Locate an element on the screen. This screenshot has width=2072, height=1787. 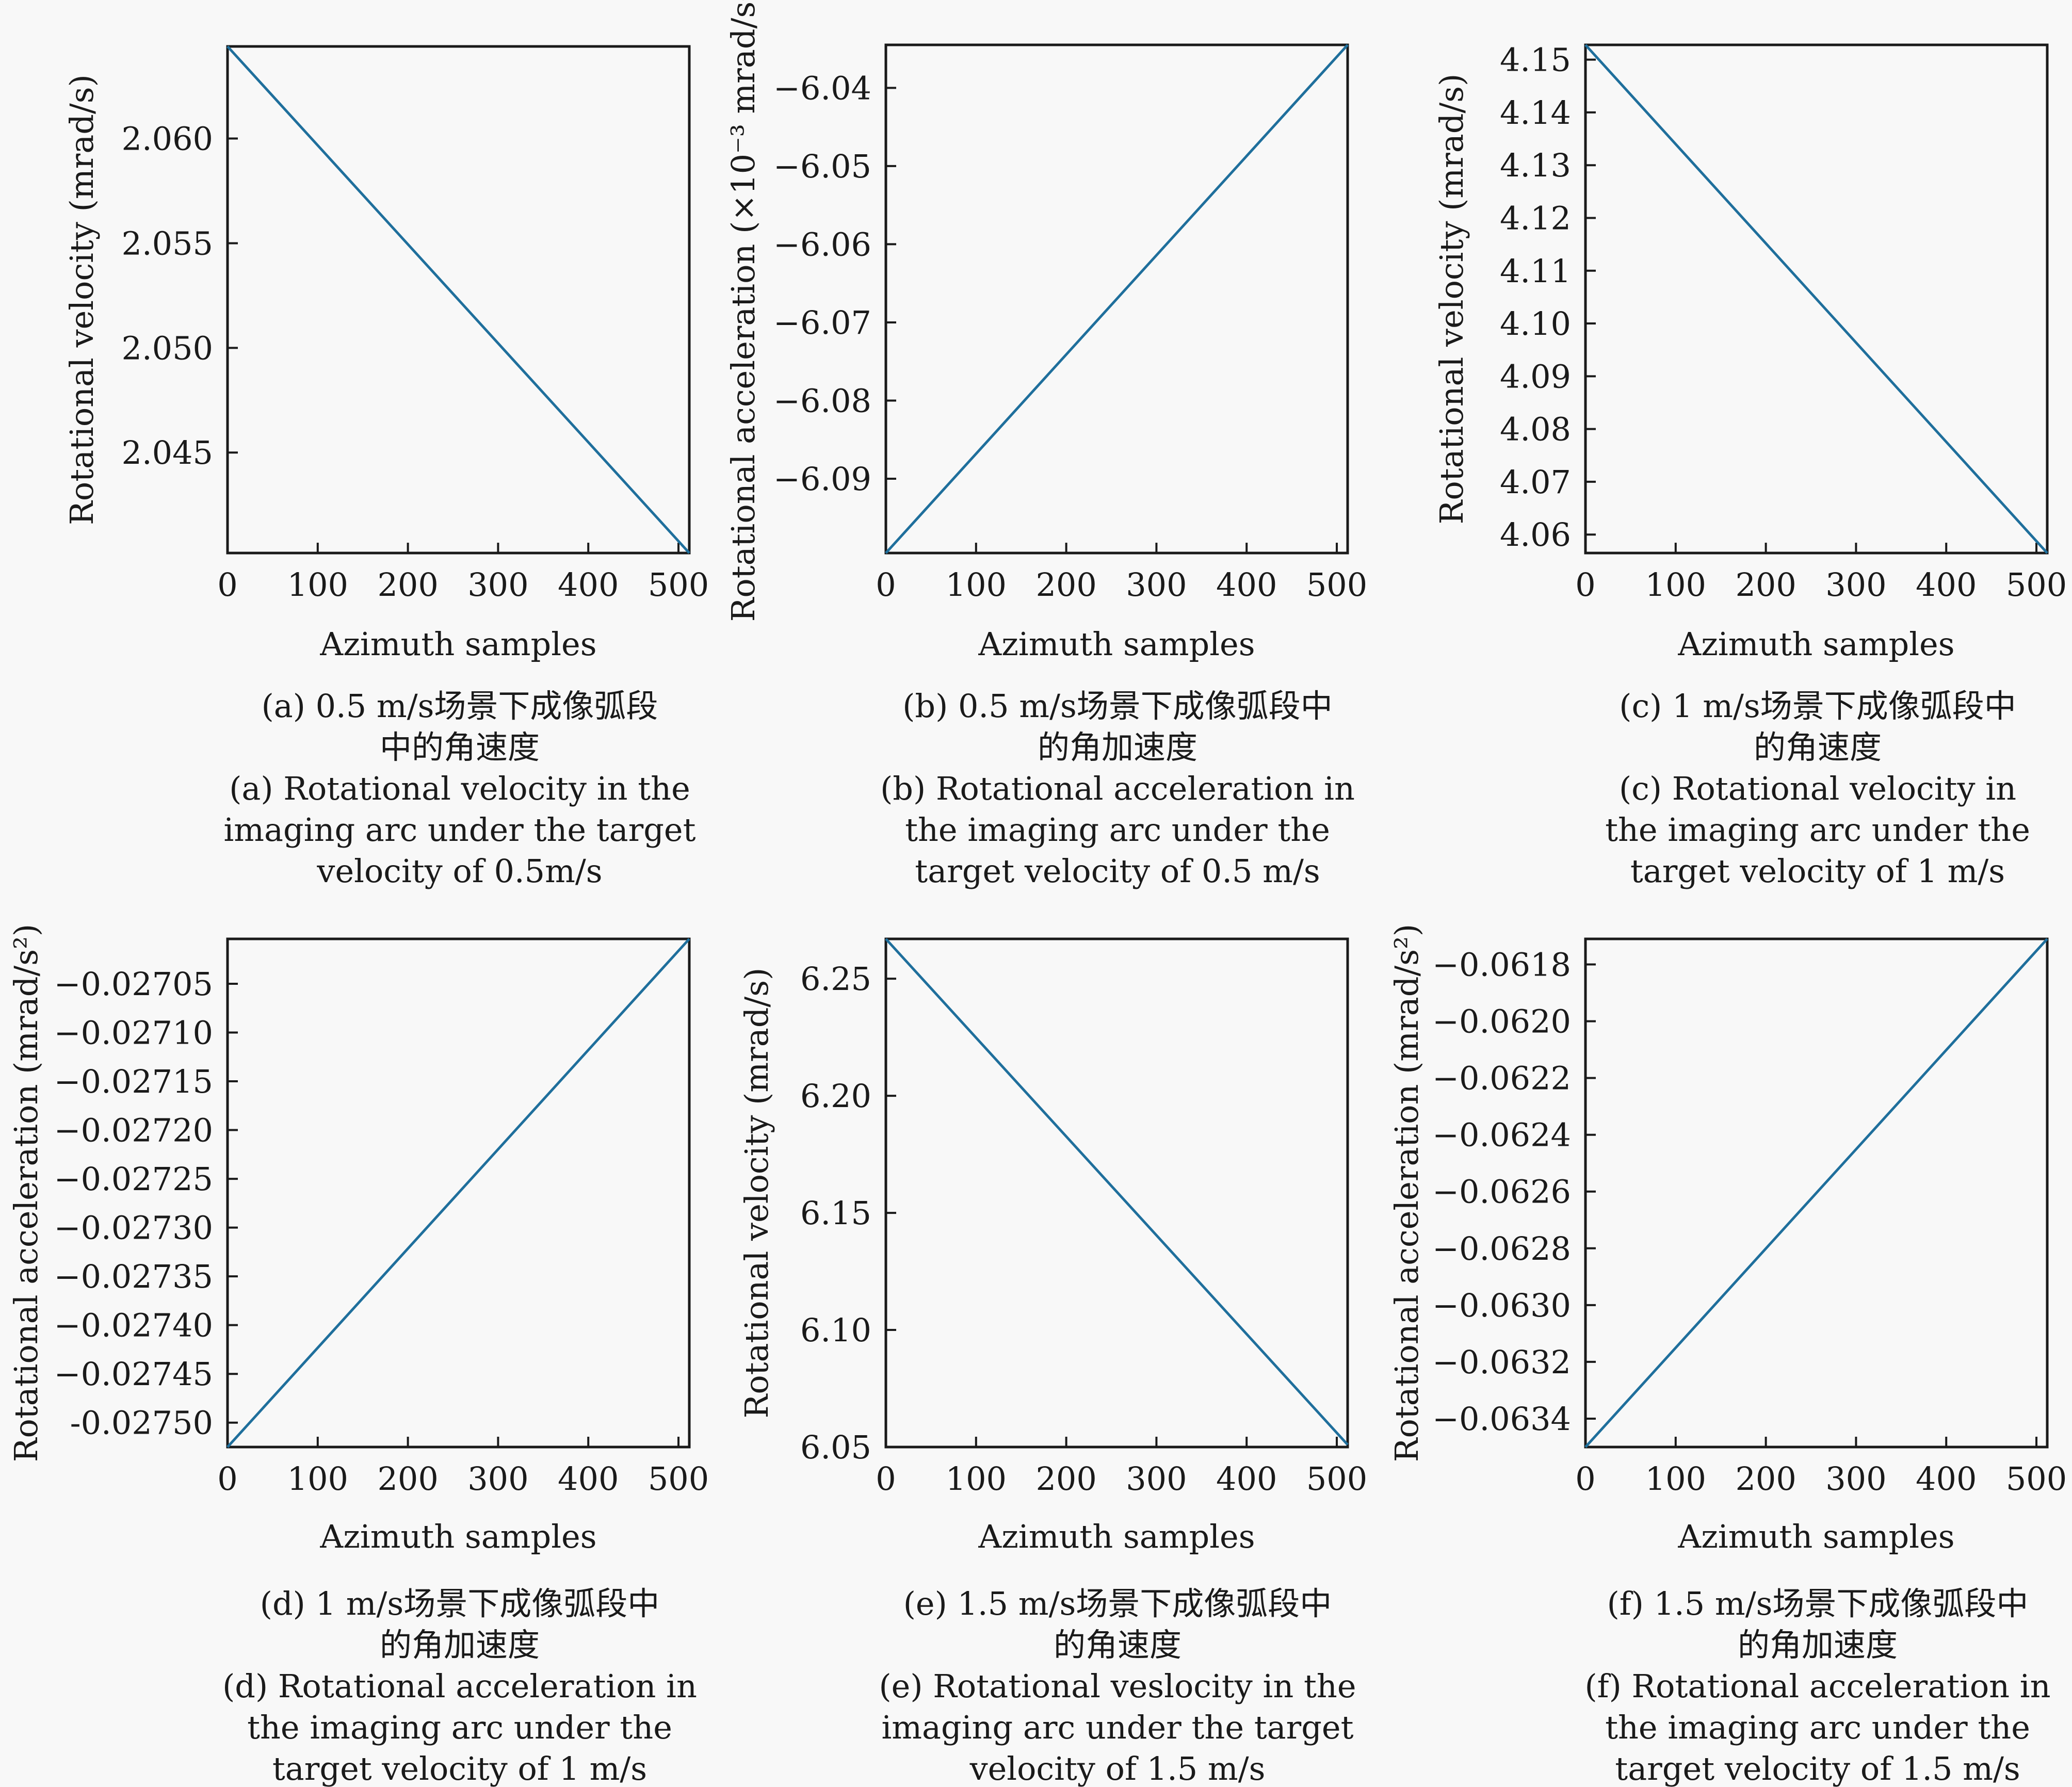
y-axis-label: Rotational acceleration (×10⁻³ mrad/s²) is located at coordinates (743, 311).